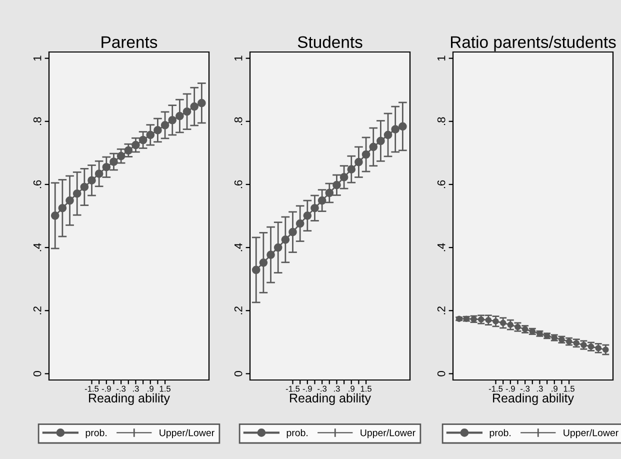  Describe the element at coordinates (330, 42) in the screenshot. I see `chart-title: Students` at that location.